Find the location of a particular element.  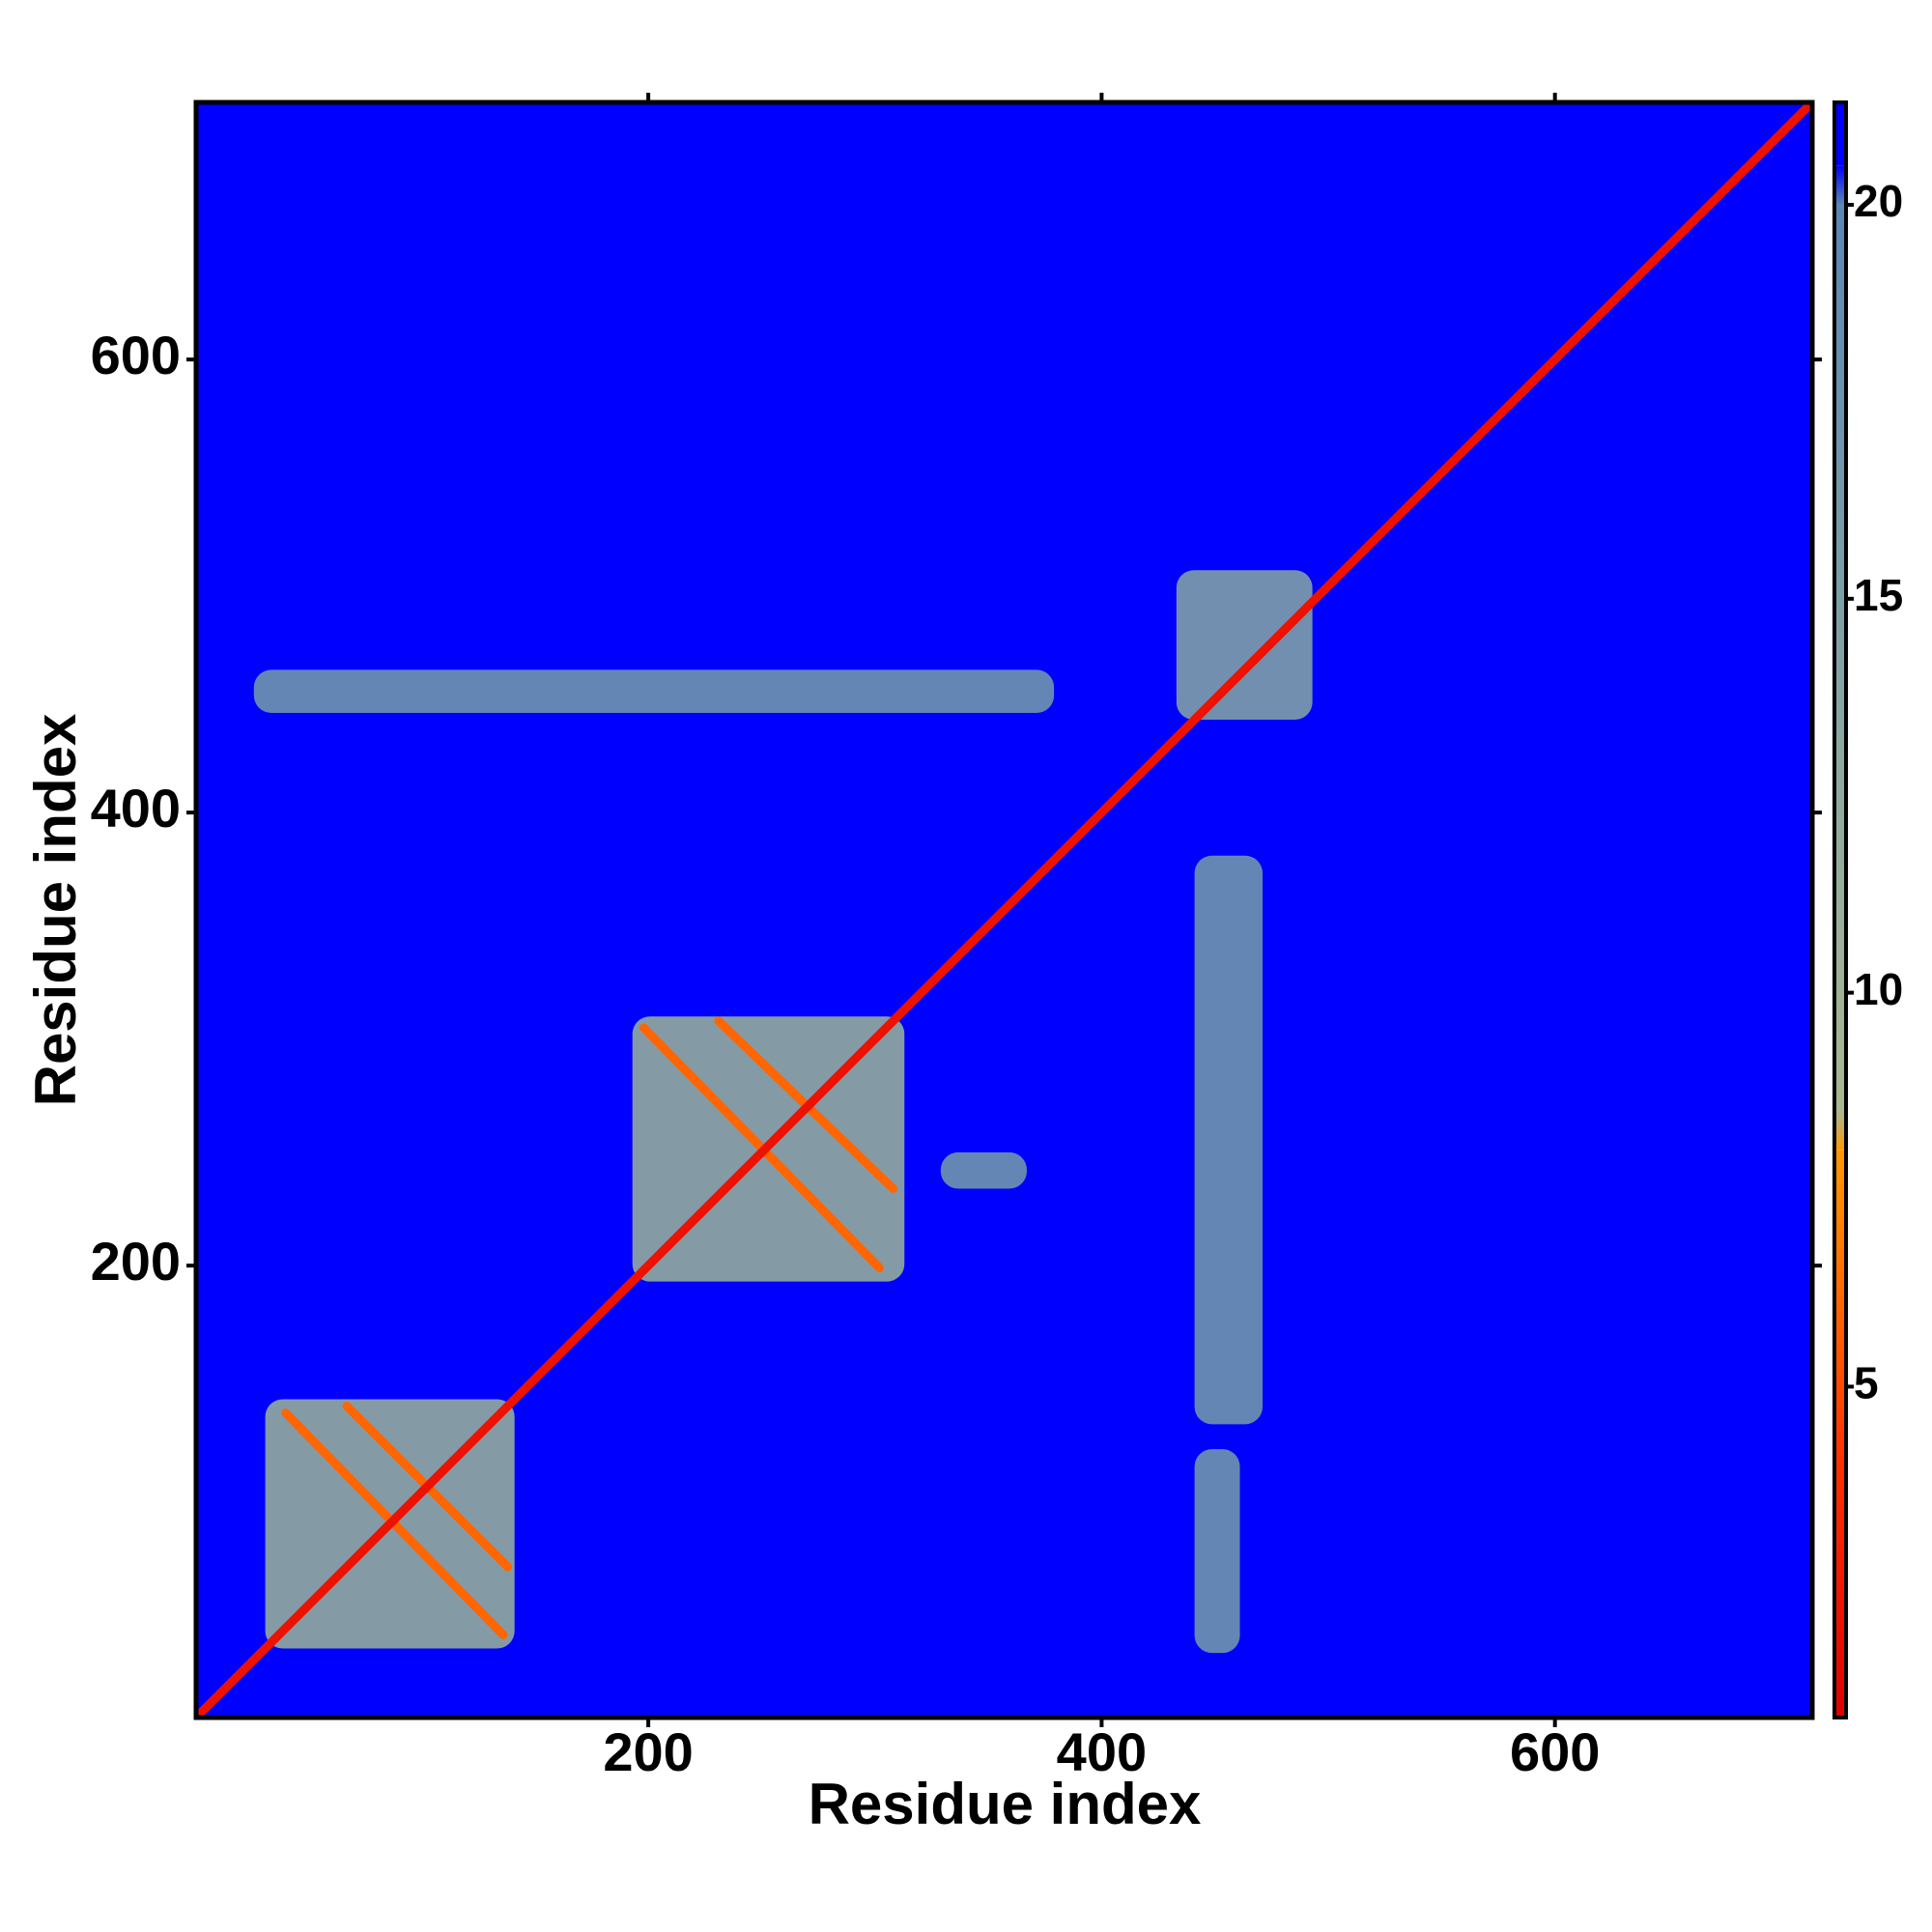

colorbar-frame is located at coordinates (1840, 909).